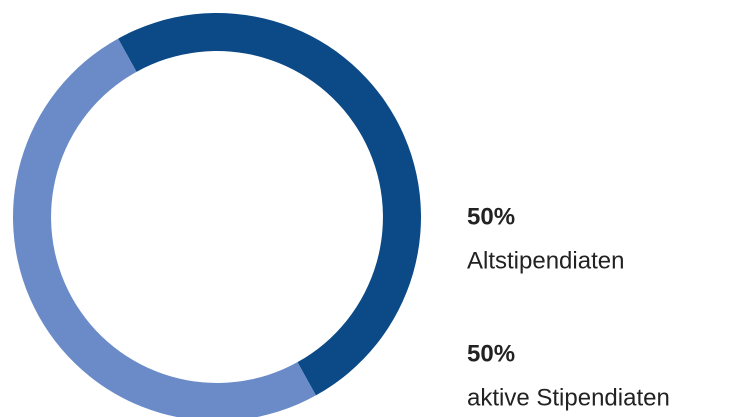 The image size is (739, 417). What do you see at coordinates (545, 260) in the screenshot?
I see `legend-label: Altstipendiaten` at bounding box center [545, 260].